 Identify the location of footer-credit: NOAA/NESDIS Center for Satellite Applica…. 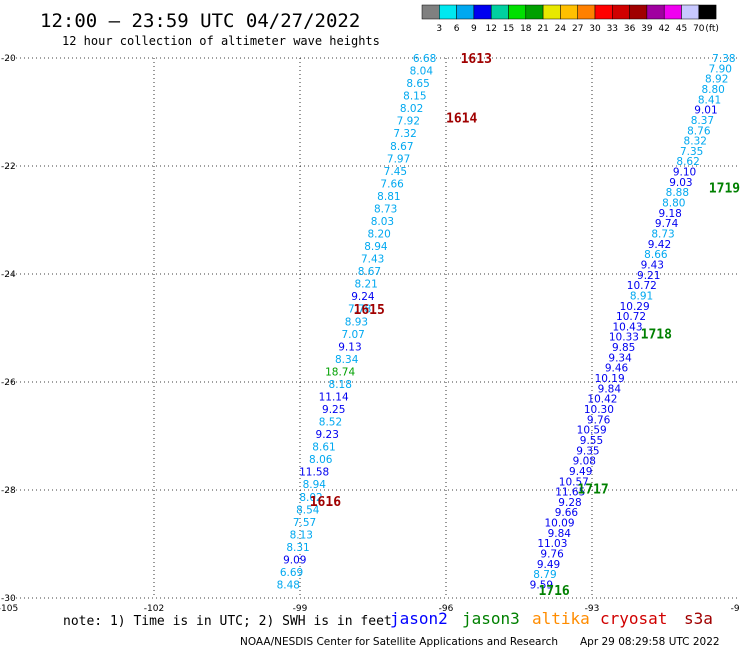
(399, 642).